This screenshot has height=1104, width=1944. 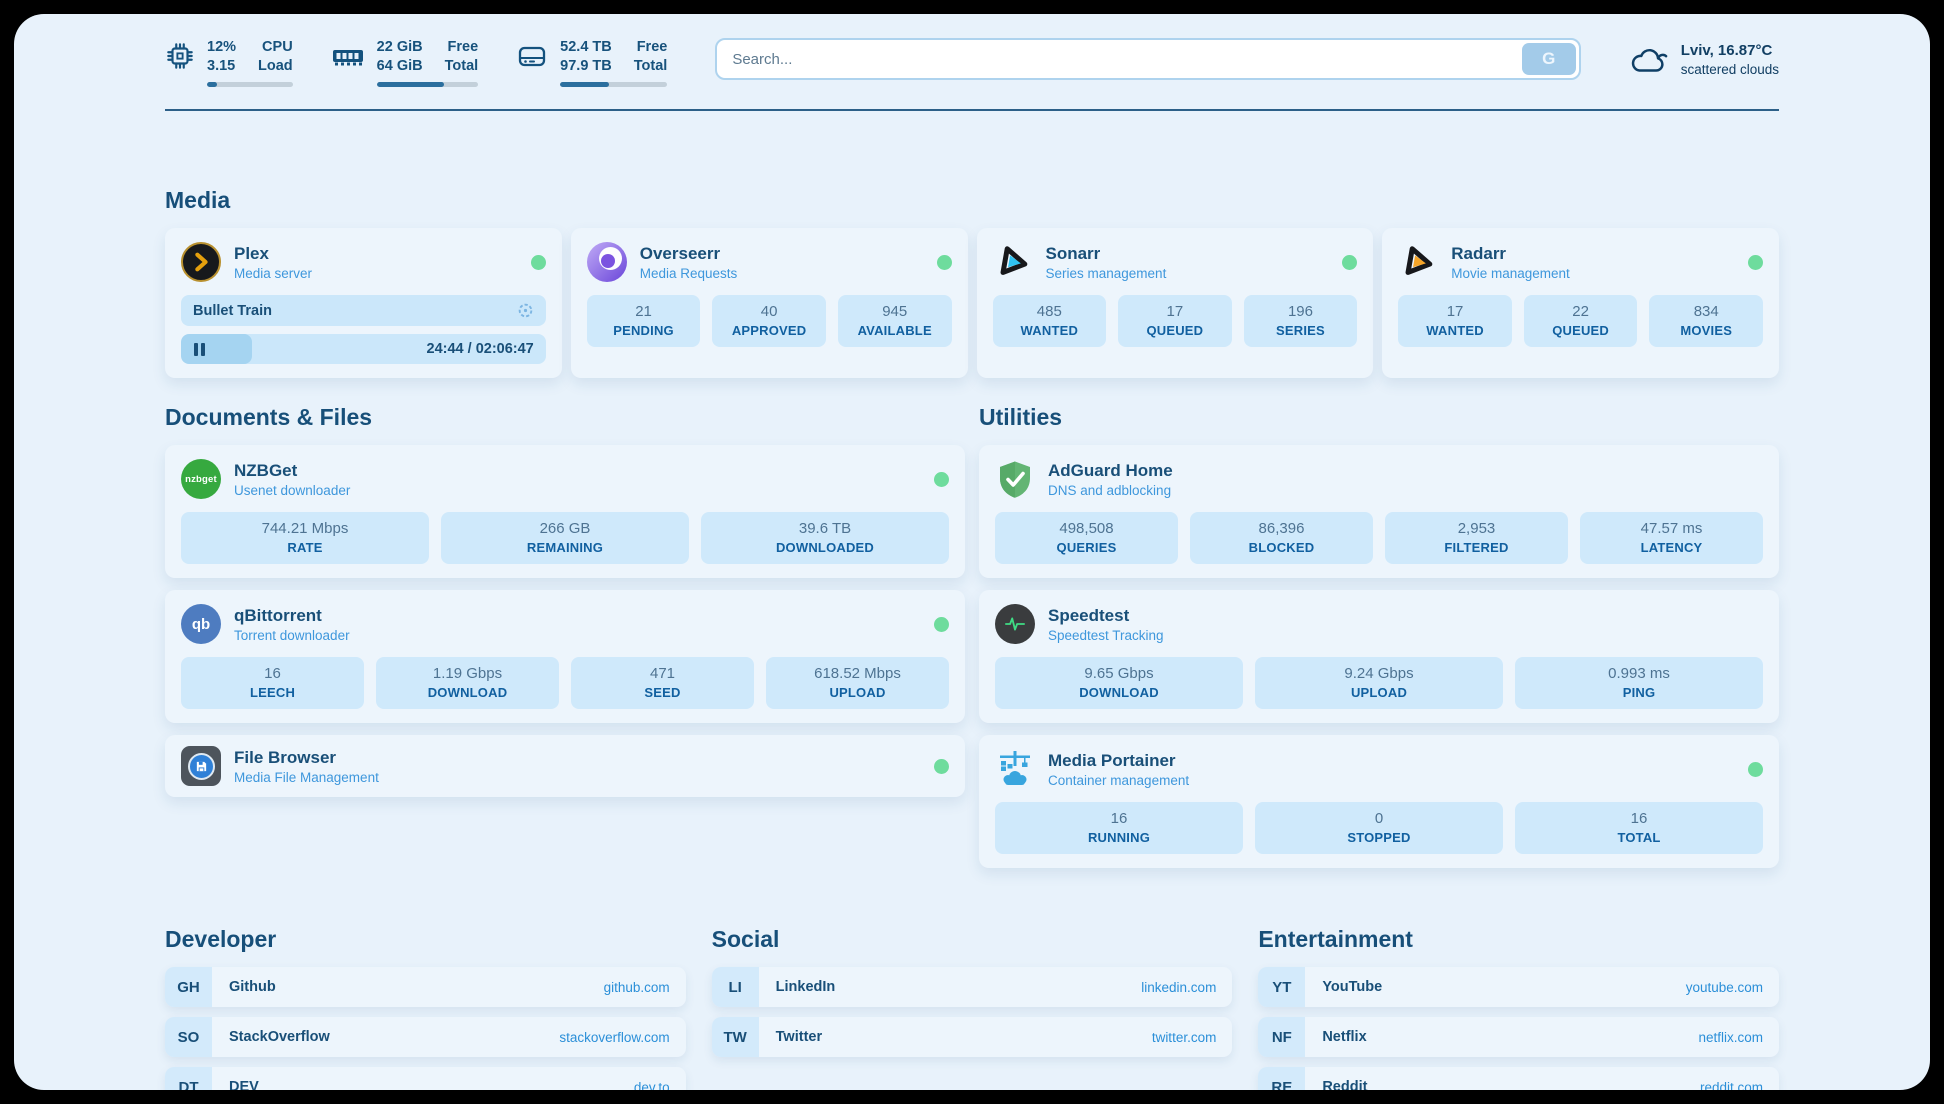 I want to click on stat-pending: 21 PENDING, so click(x=643, y=321).